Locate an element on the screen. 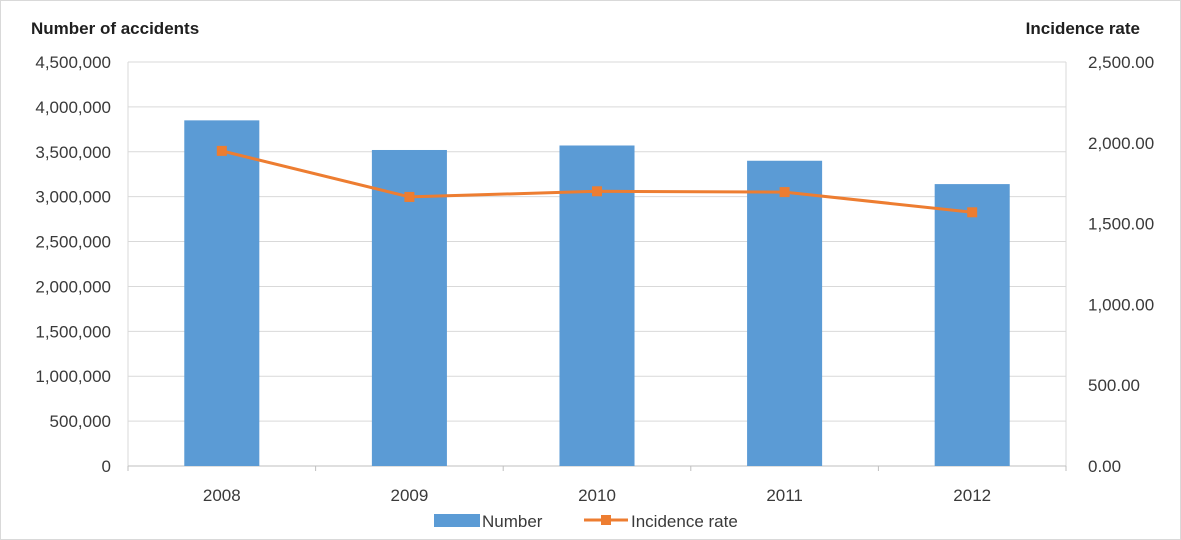  y-tick-label: 4,000,000 is located at coordinates (73, 107).